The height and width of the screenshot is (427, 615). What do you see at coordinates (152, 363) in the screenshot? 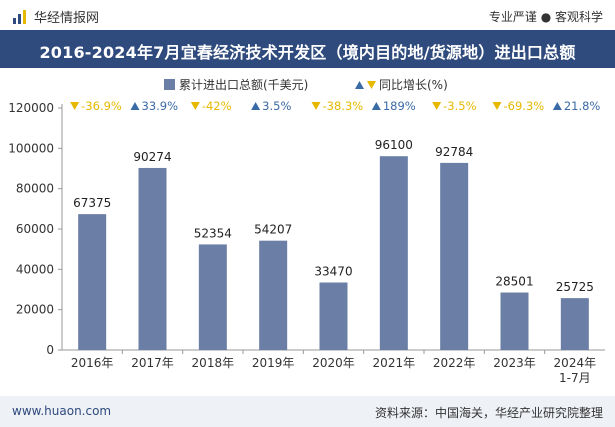
I see `x-tick-label: 2017年` at bounding box center [152, 363].